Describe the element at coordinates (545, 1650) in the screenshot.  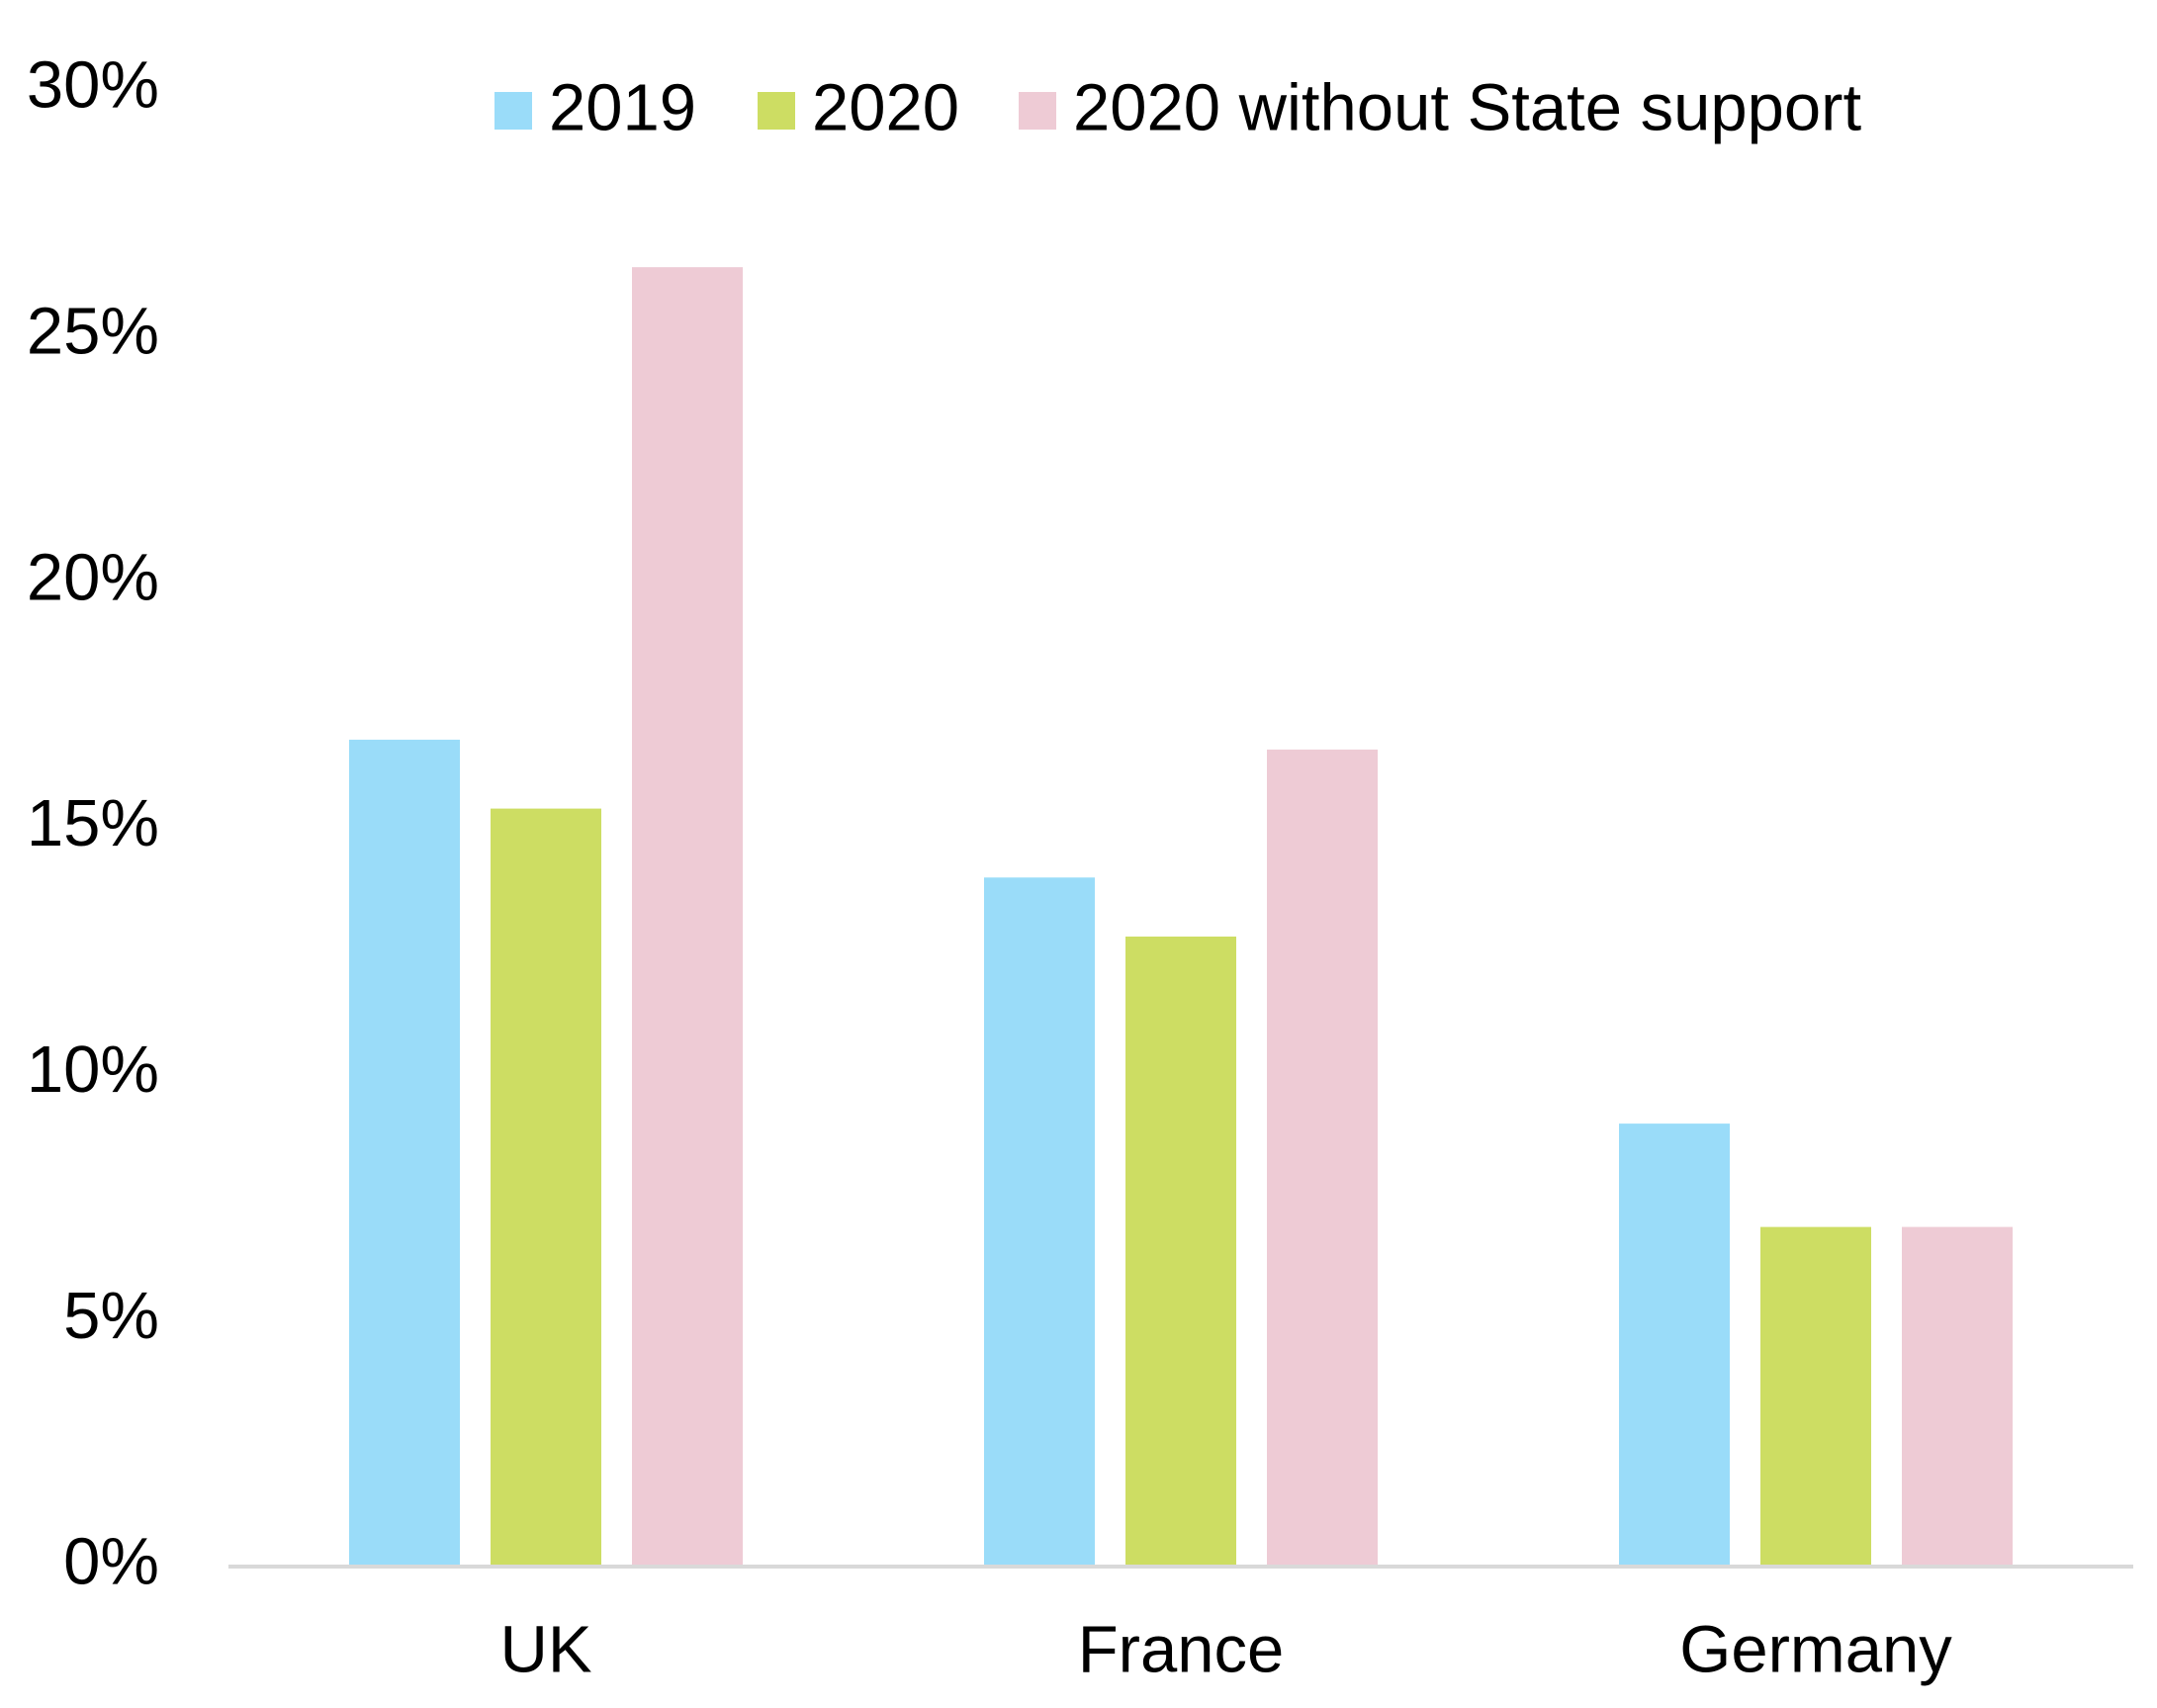
I see `x-tick-label: UK` at that location.